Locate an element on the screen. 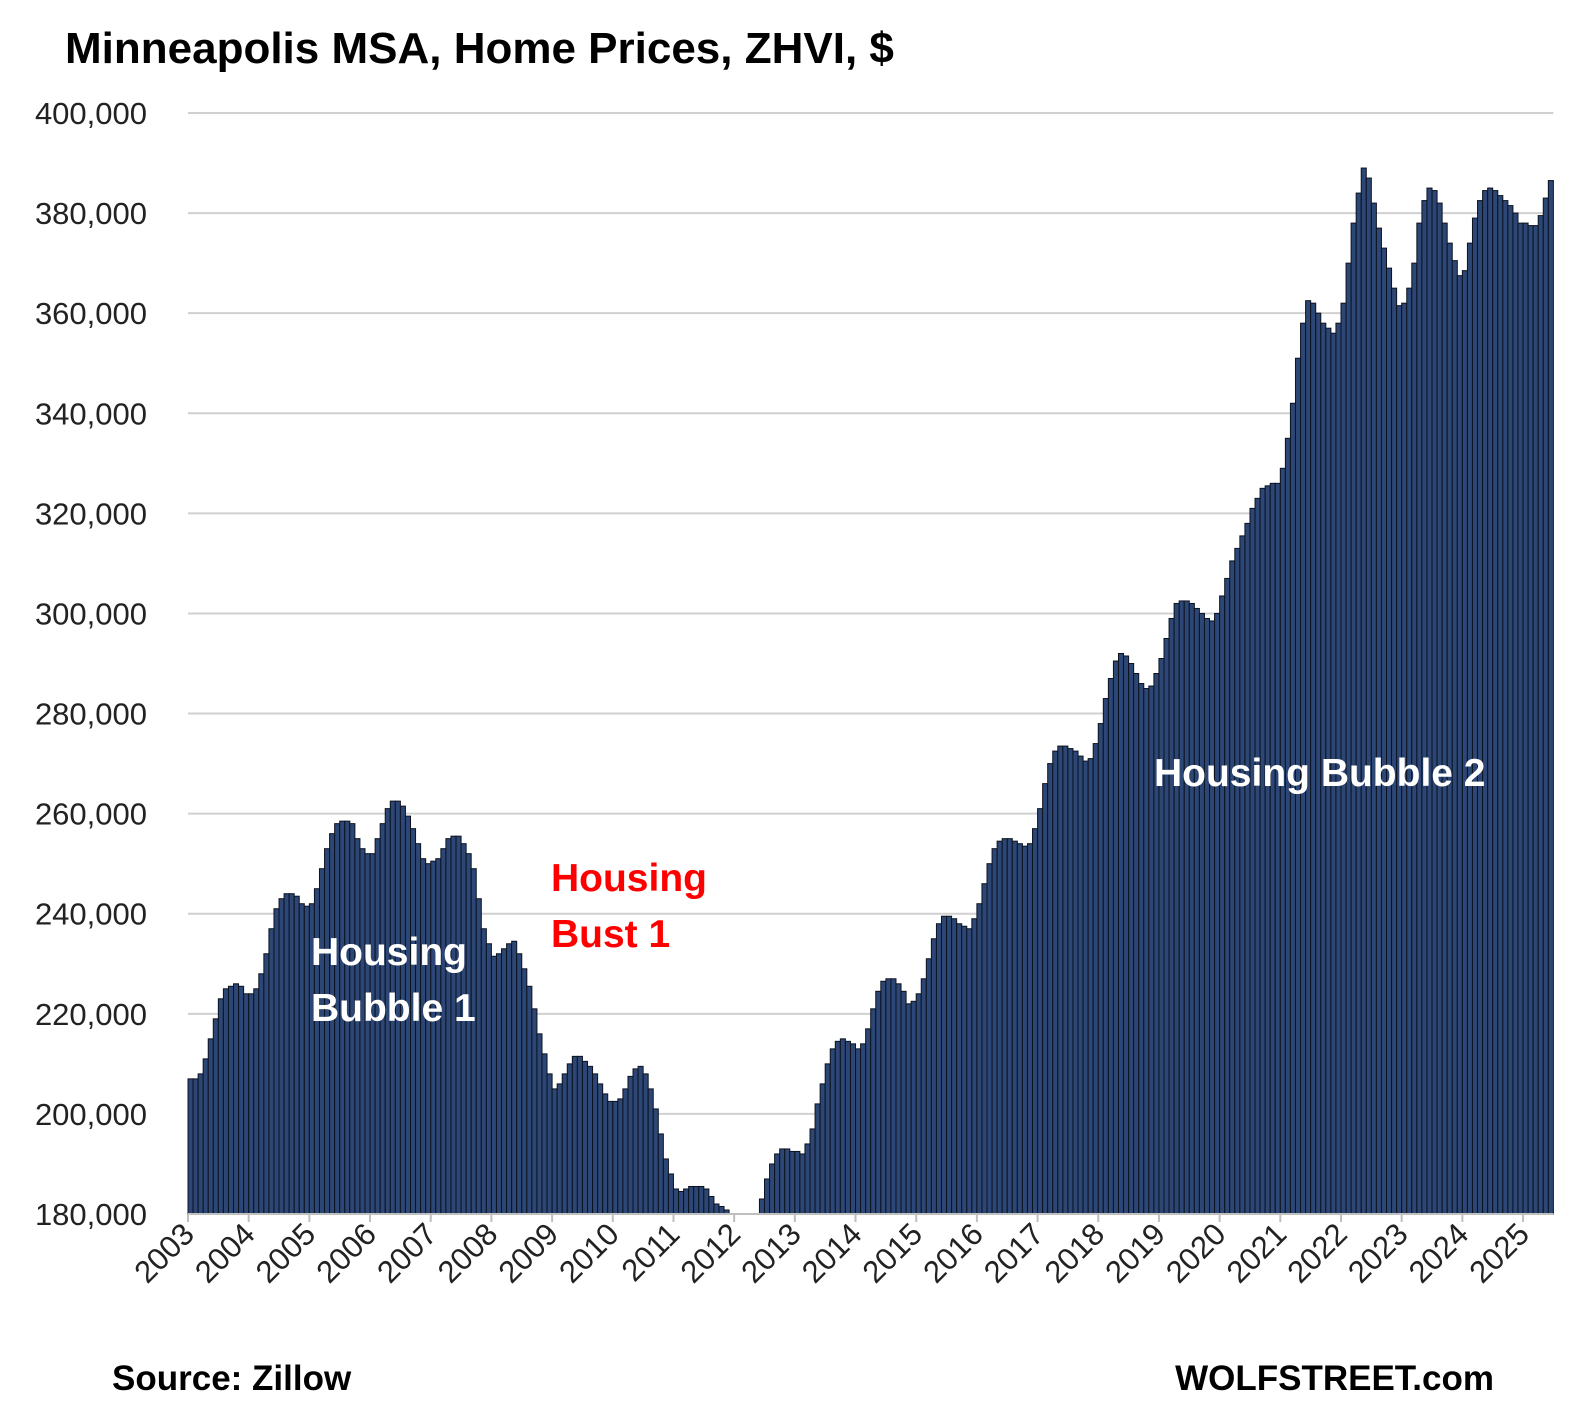  y-tick-label: 320,000 is located at coordinates (91, 513).